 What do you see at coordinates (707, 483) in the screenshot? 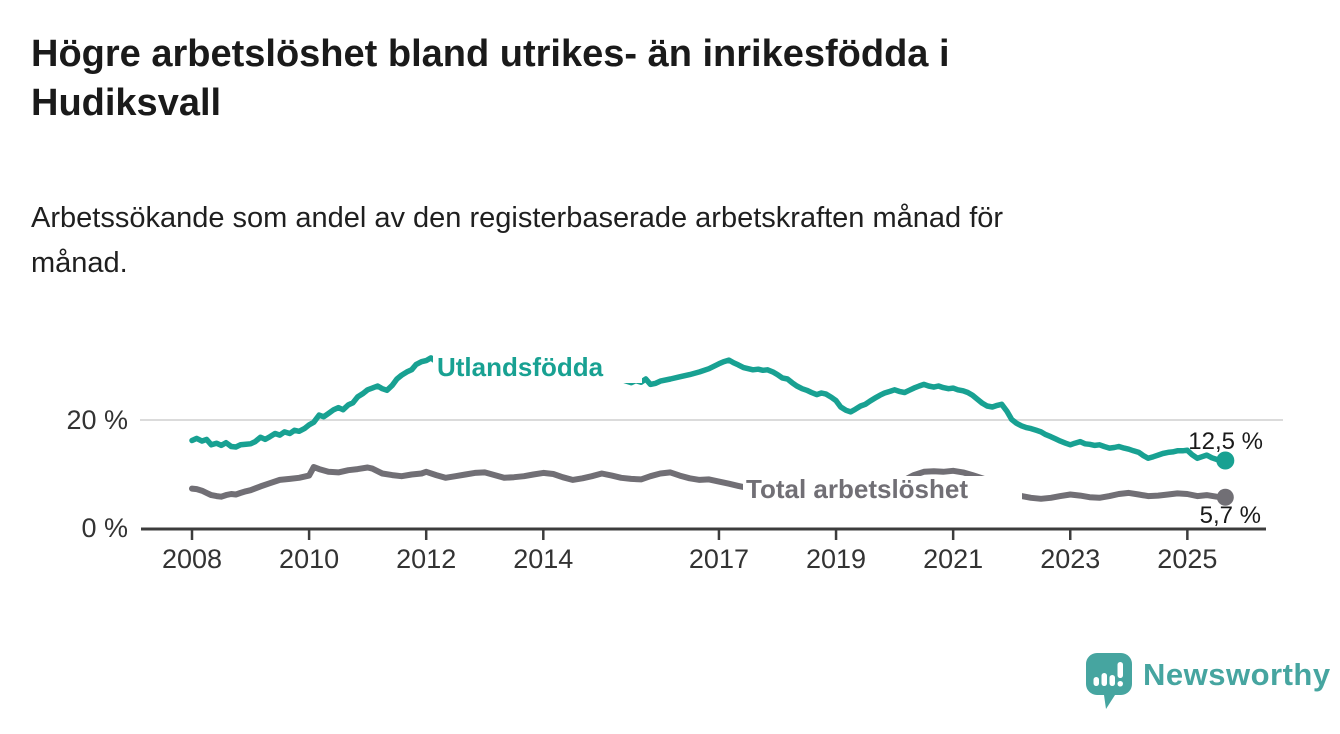
I see `series-line-total` at bounding box center [707, 483].